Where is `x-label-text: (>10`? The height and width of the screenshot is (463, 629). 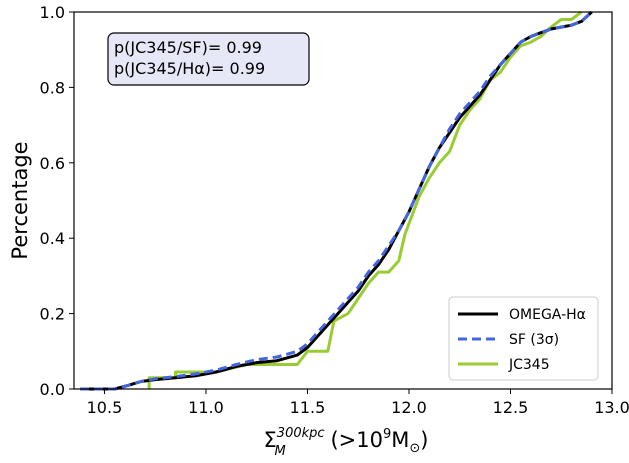 x-label-text: (>10 is located at coordinates (353, 440).